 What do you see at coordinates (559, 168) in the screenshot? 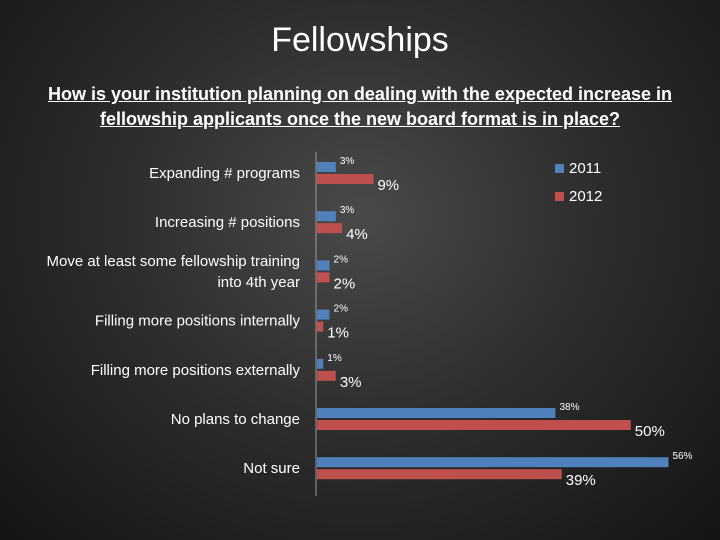
I see `legend-swatch-2011` at bounding box center [559, 168].